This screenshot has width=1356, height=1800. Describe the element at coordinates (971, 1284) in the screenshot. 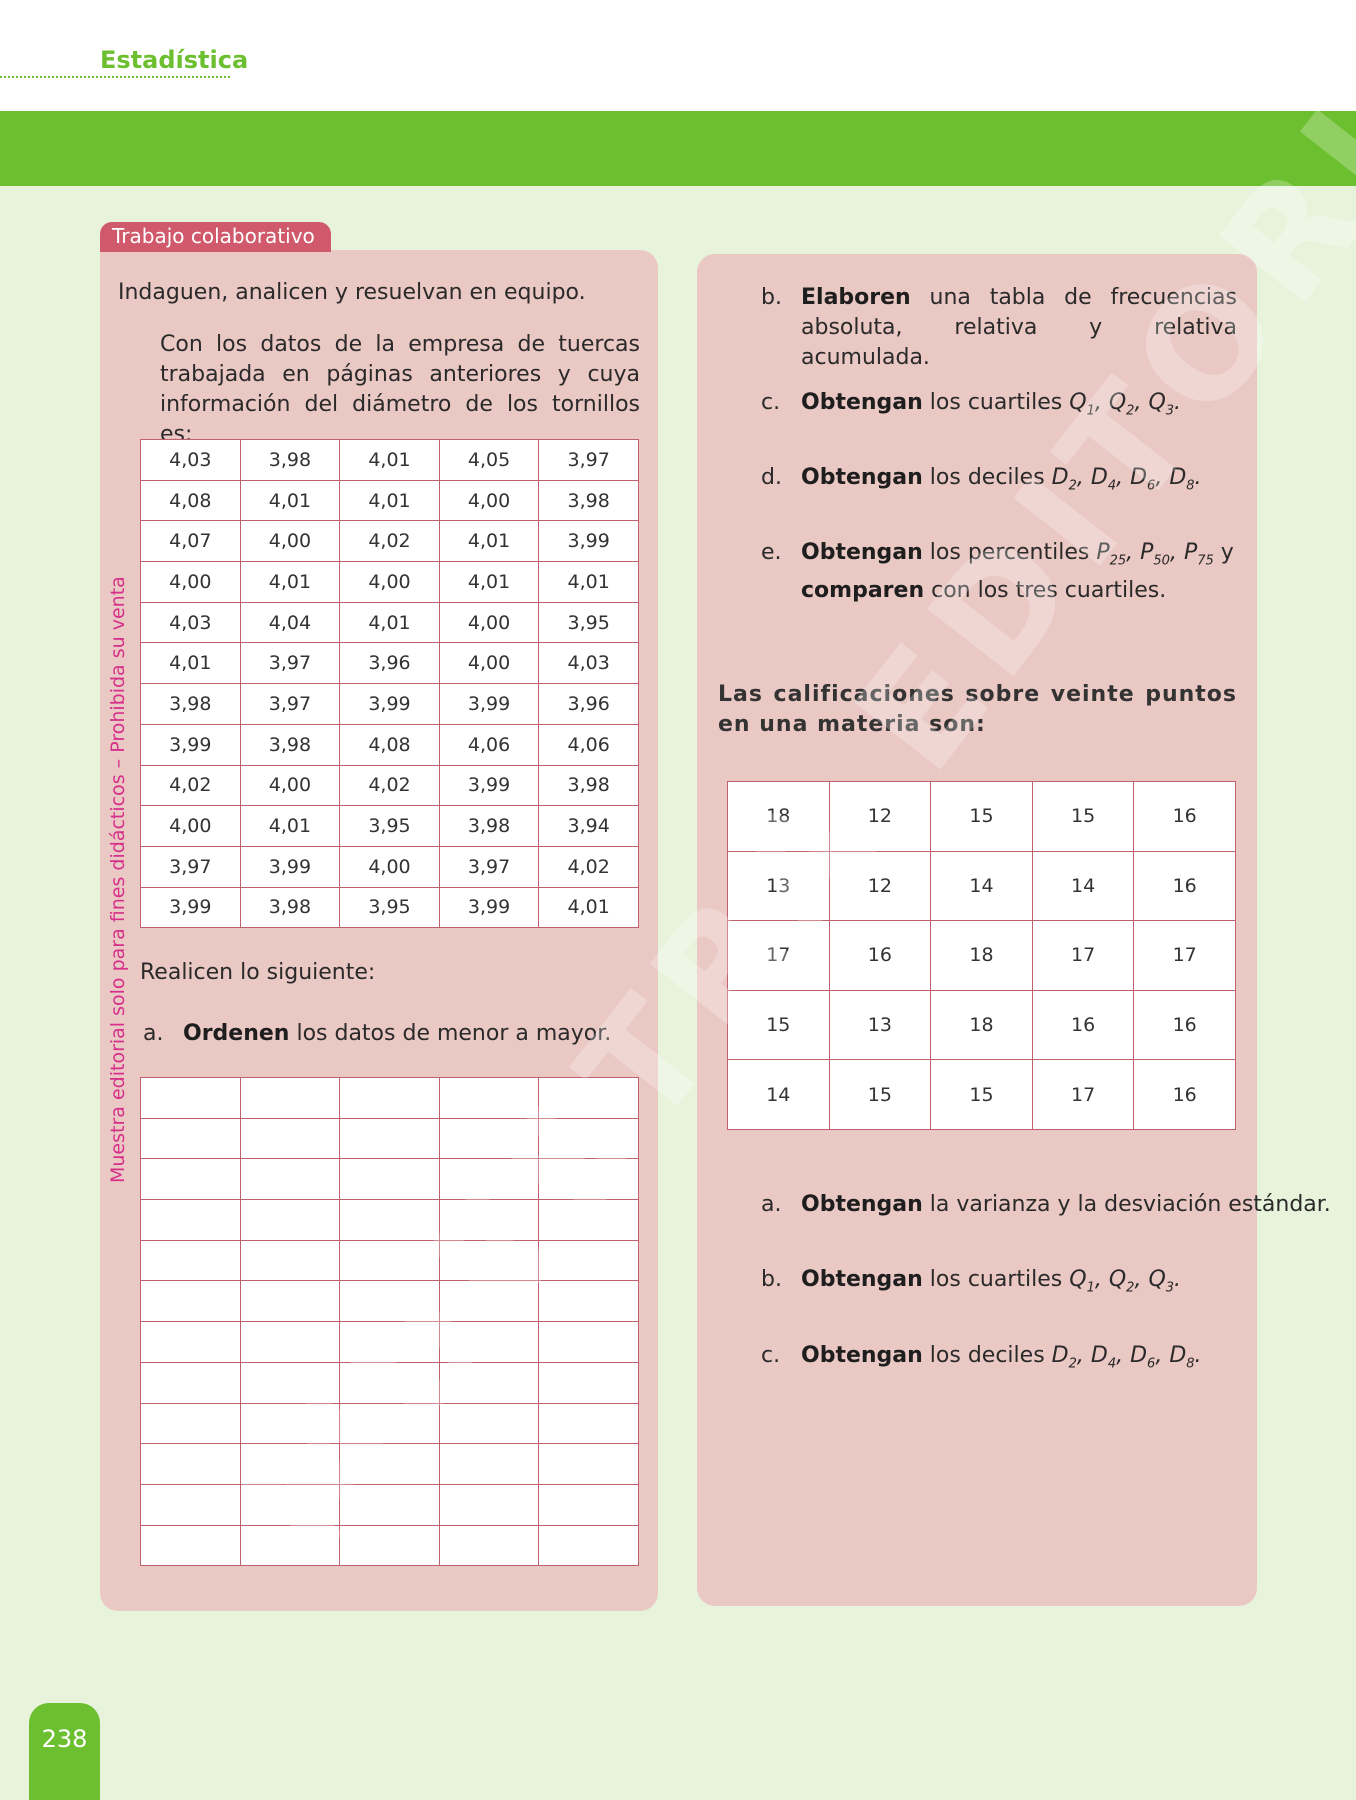

I see `item-b-quartiles: b. Obtengan los cuartiles Q1, Q2, Q3.` at that location.